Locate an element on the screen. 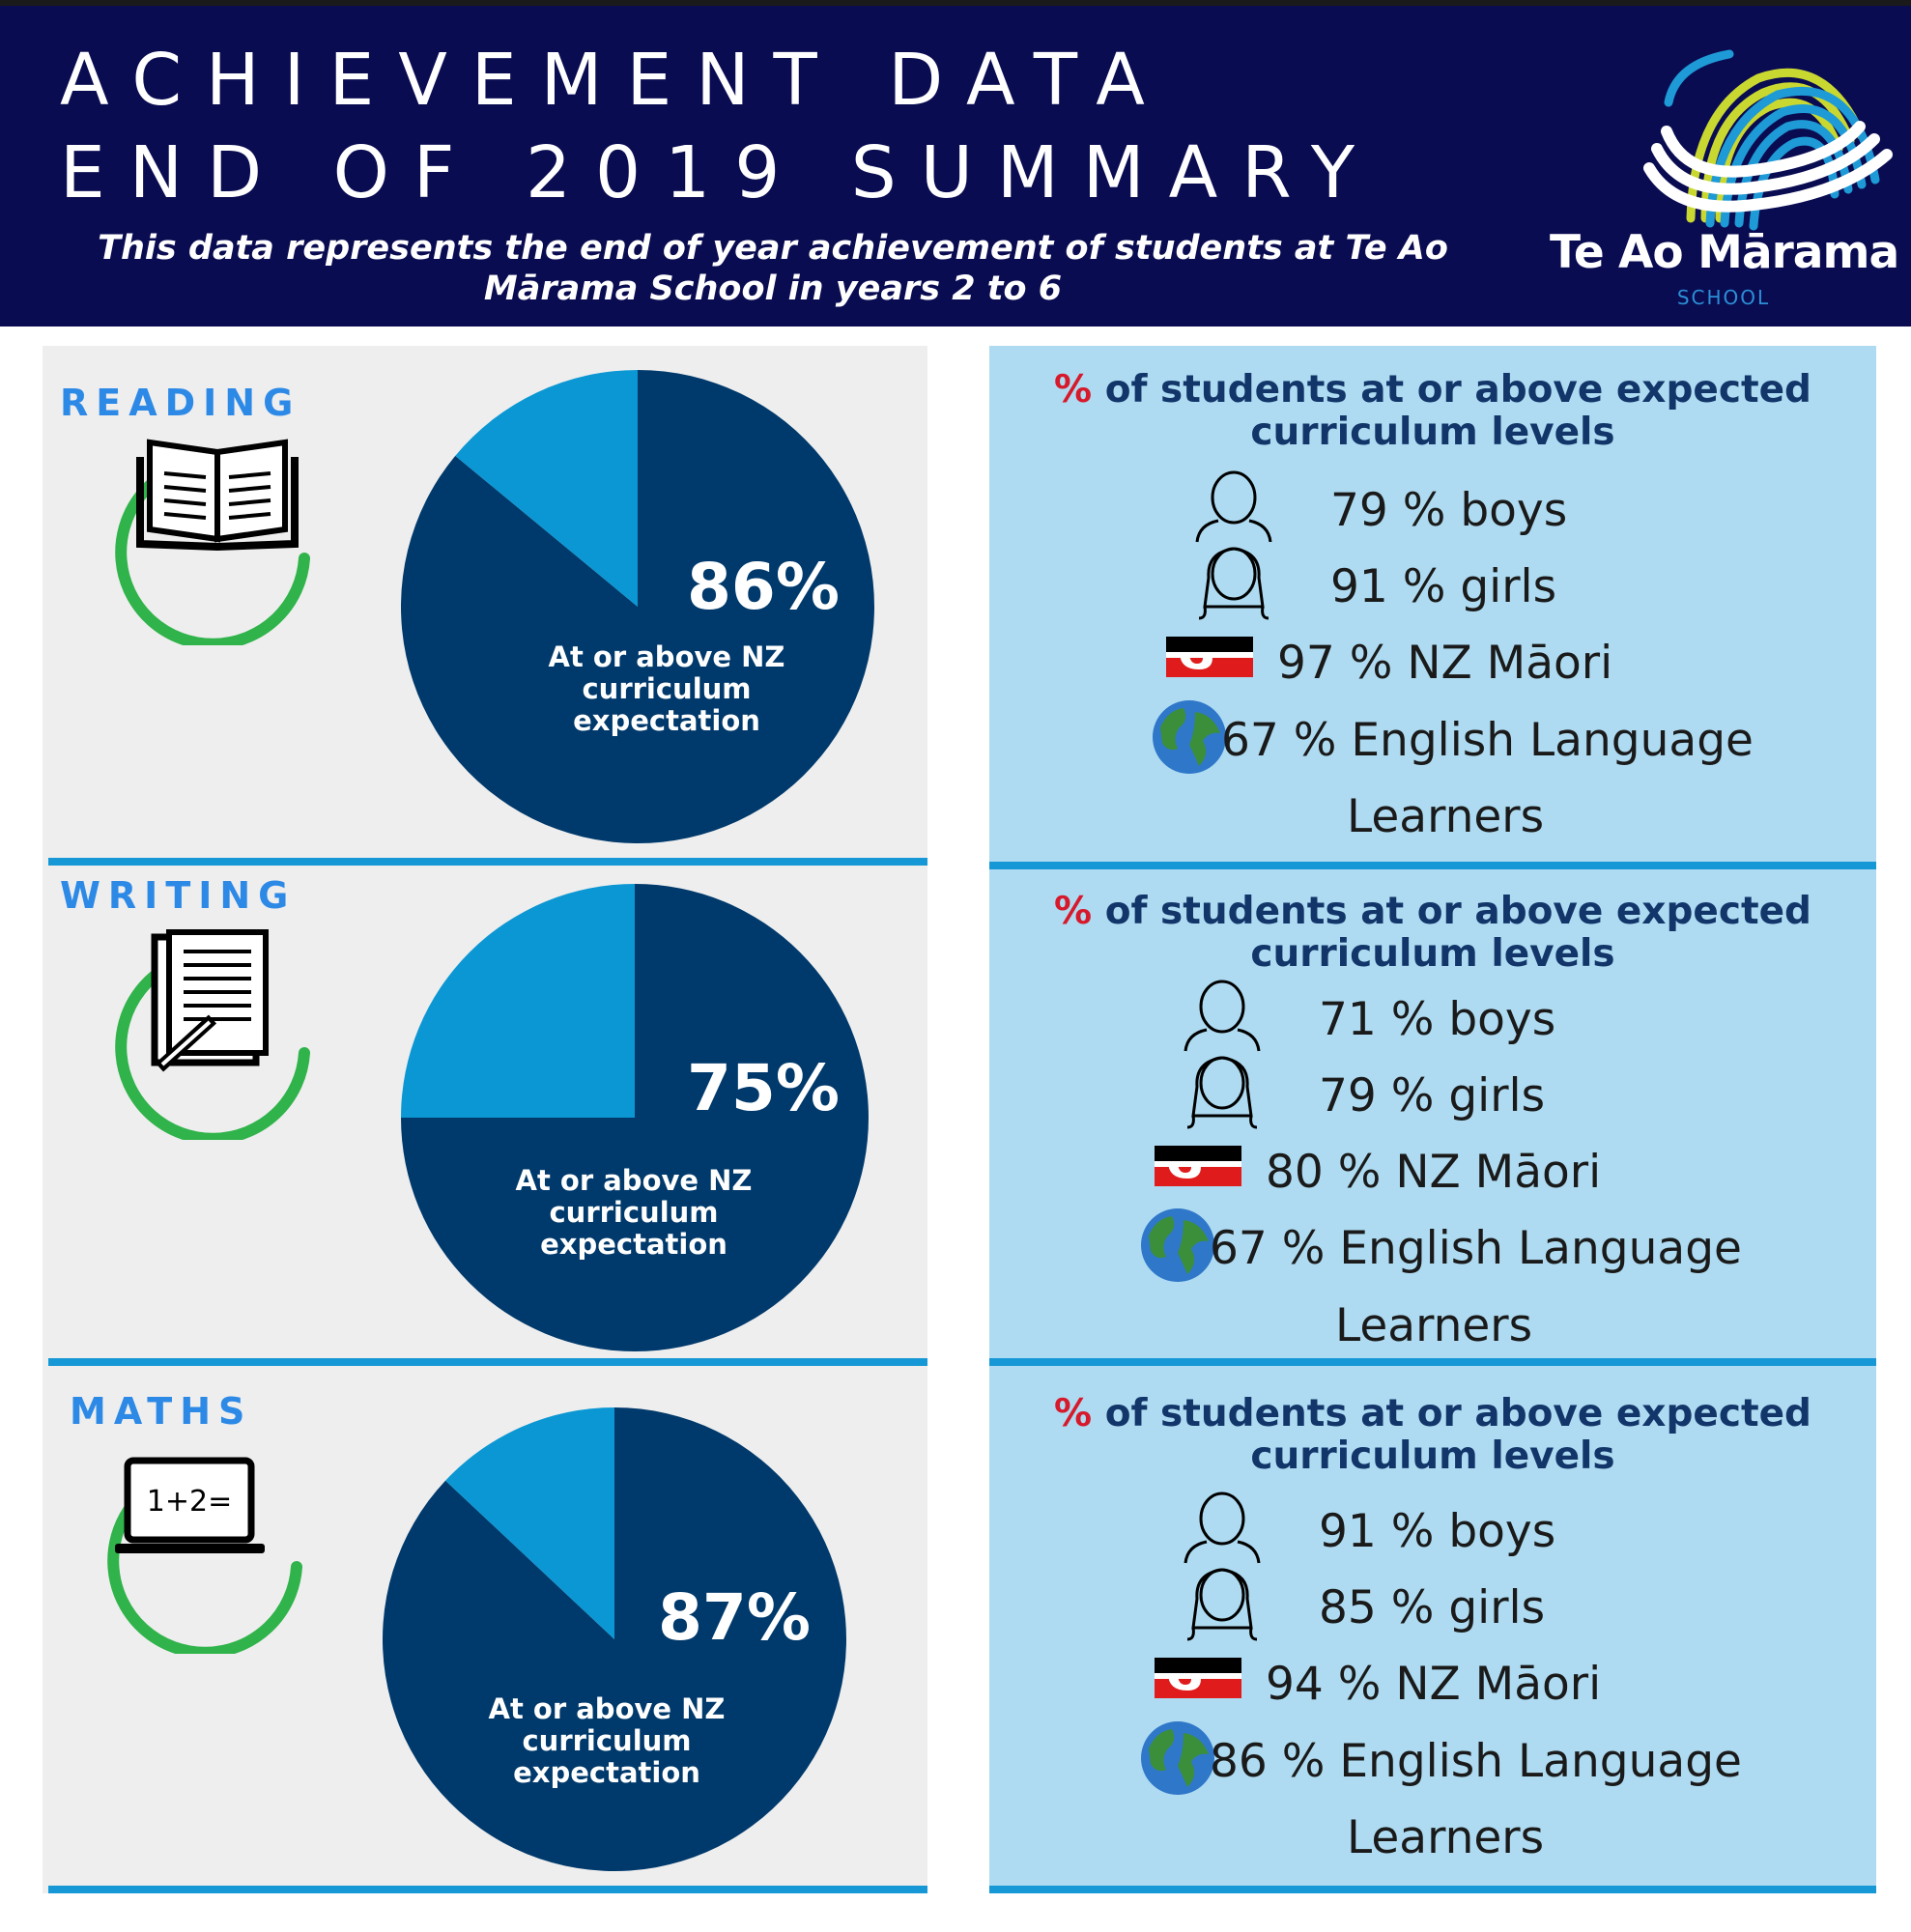  breakdown-stat: 91 % girls is located at coordinates (1443, 586).